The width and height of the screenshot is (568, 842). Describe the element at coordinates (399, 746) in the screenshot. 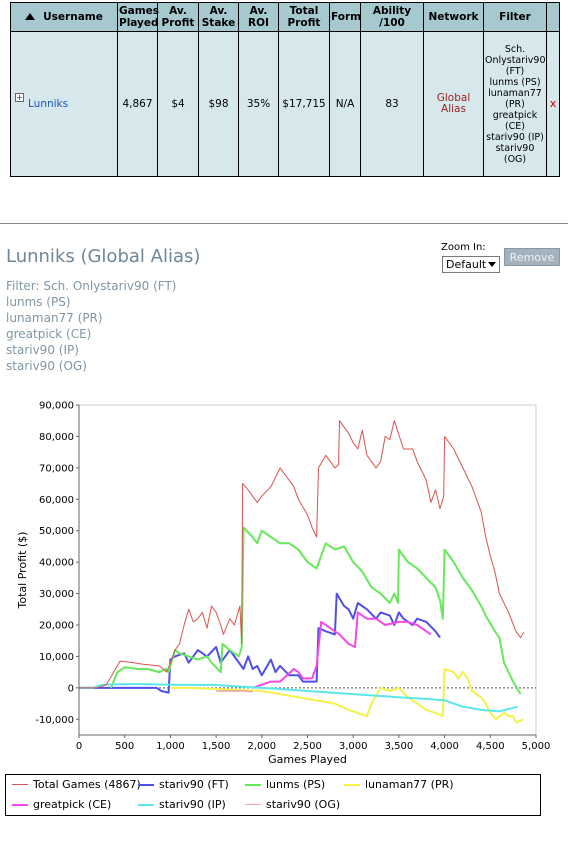

I see `x-tick-label: 3,500` at that location.